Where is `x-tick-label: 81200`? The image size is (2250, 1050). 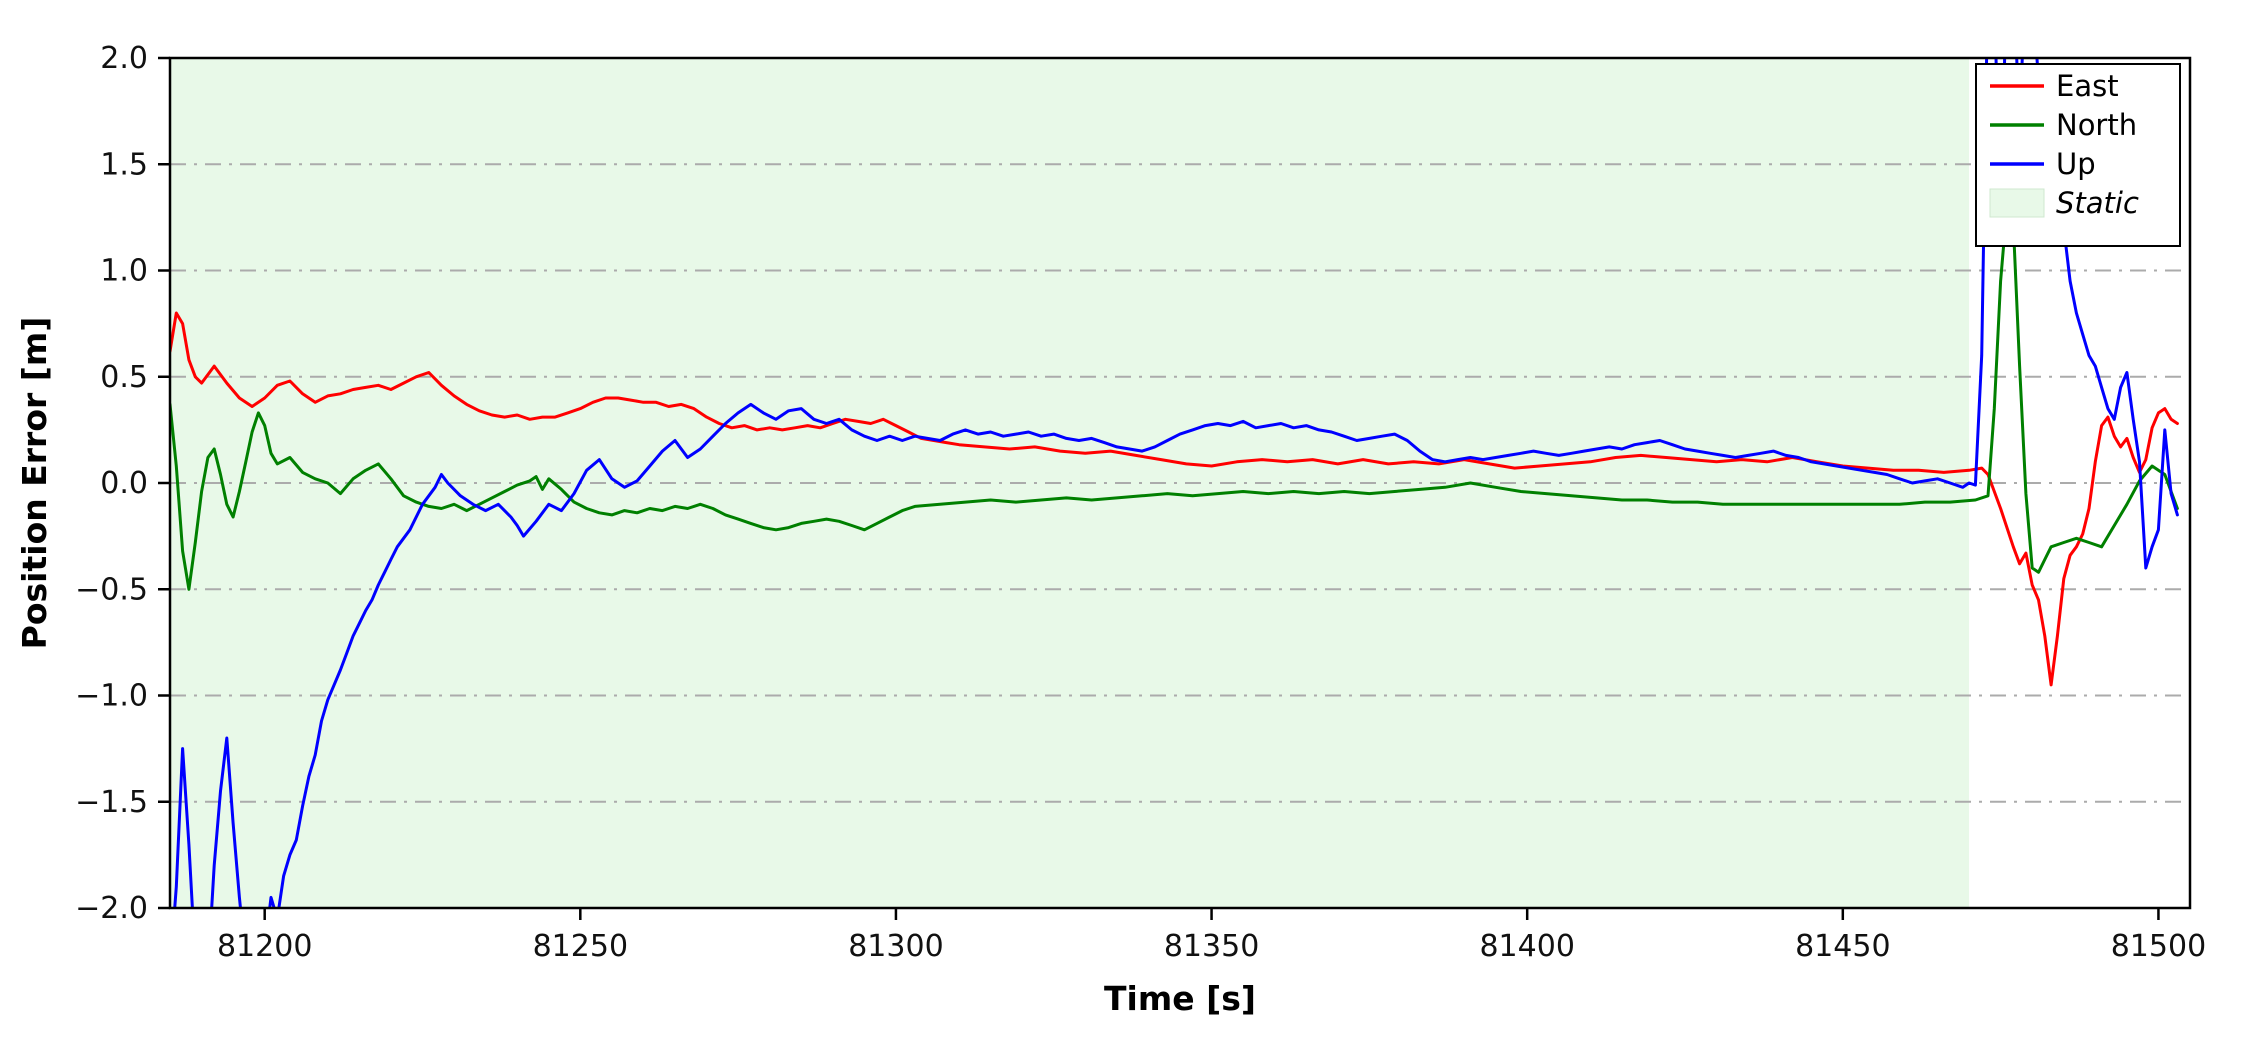
x-tick-label: 81200 is located at coordinates (264, 946).